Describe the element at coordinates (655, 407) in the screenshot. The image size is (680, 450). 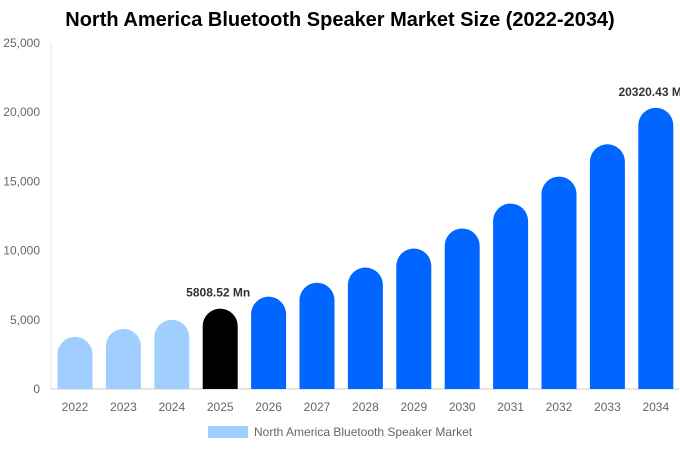
I see `x-tick-label: 2034` at that location.